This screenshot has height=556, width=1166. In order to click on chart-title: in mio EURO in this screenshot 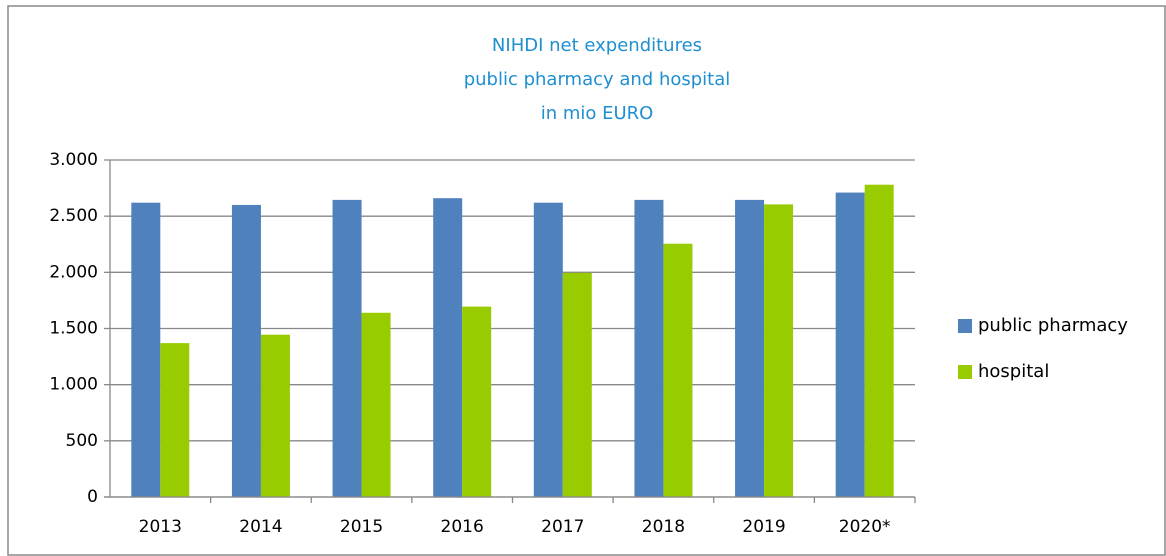, I will do `click(597, 113)`.